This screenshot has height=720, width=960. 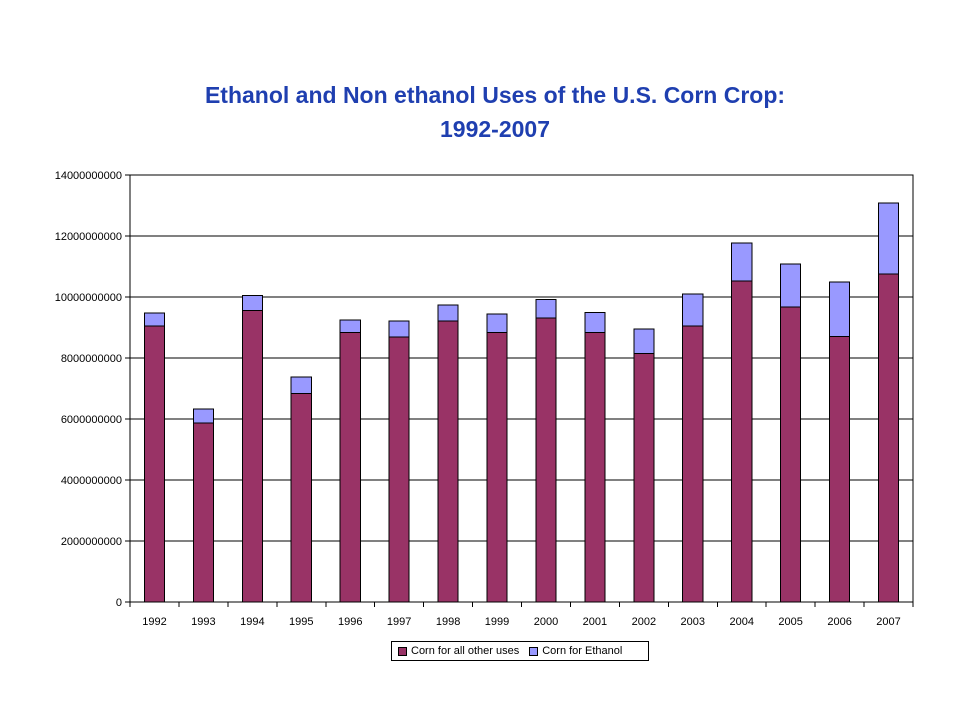 I want to click on x-tick-label: 2003, so click(x=693, y=622).